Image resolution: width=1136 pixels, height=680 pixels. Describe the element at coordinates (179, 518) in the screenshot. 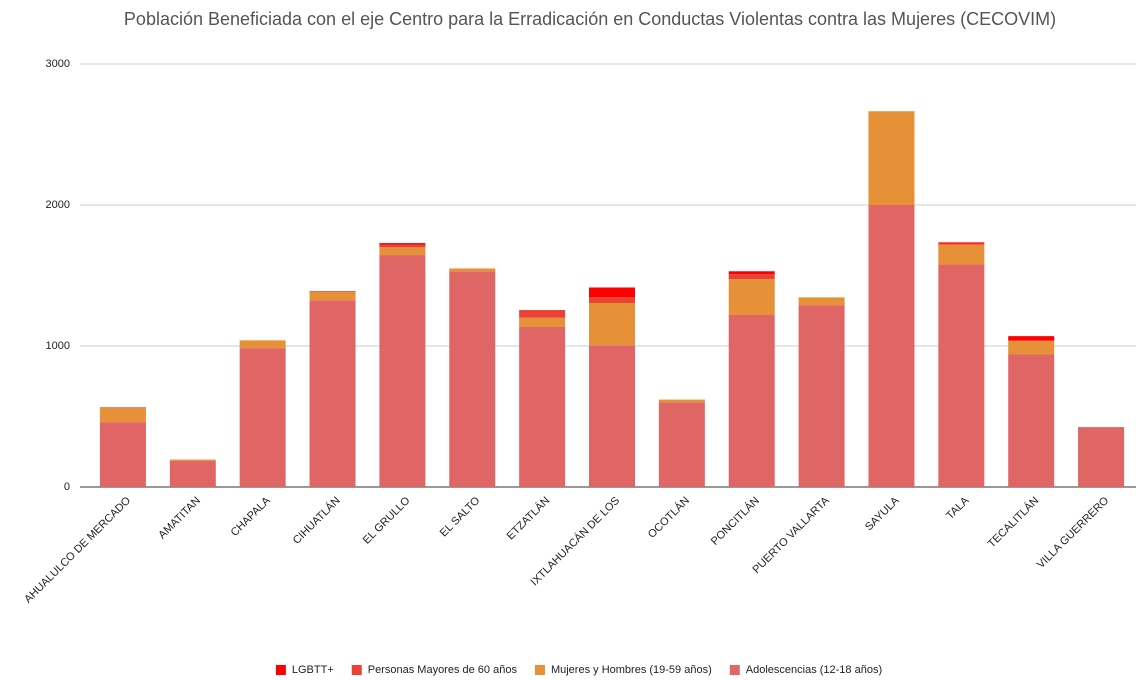

I see `x-tick-label: AMATITAN` at that location.